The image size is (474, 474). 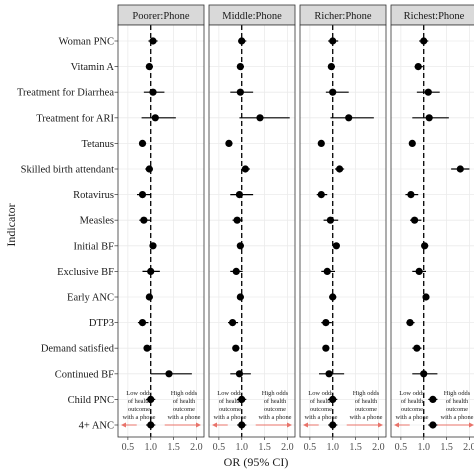 What do you see at coordinates (93, 195) in the screenshot?
I see `indicator-label: Rotavirus` at bounding box center [93, 195].